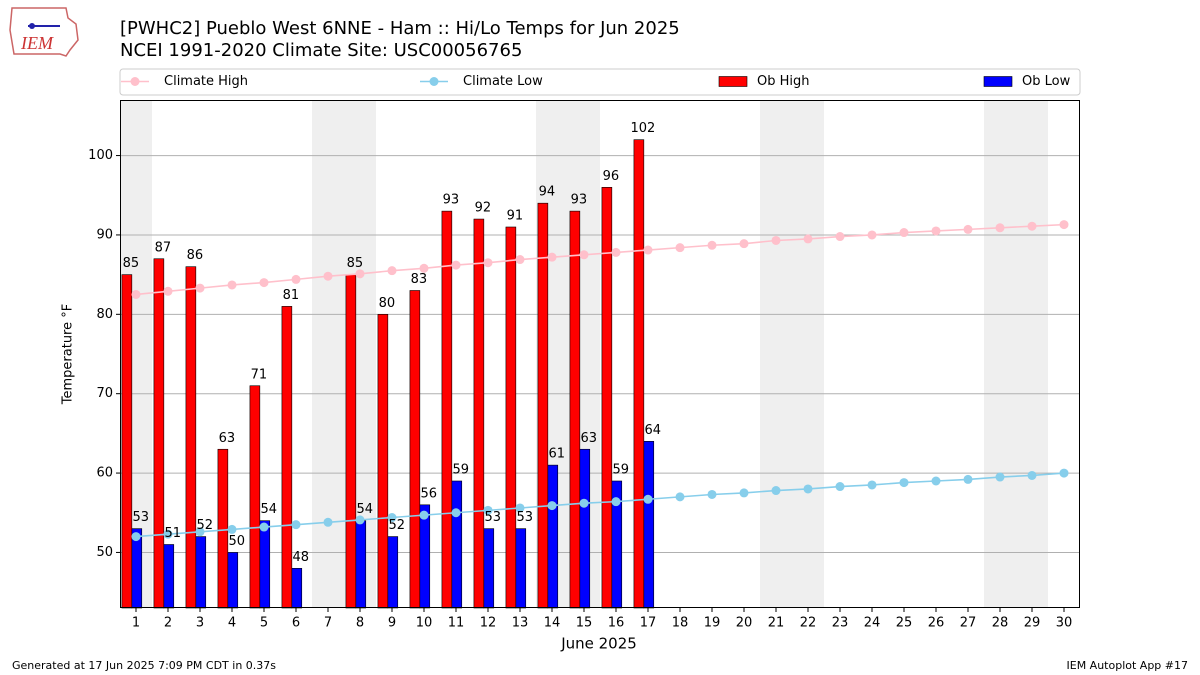  Describe the element at coordinates (259, 374) in the screenshot. I see `data-label: 71` at that location.